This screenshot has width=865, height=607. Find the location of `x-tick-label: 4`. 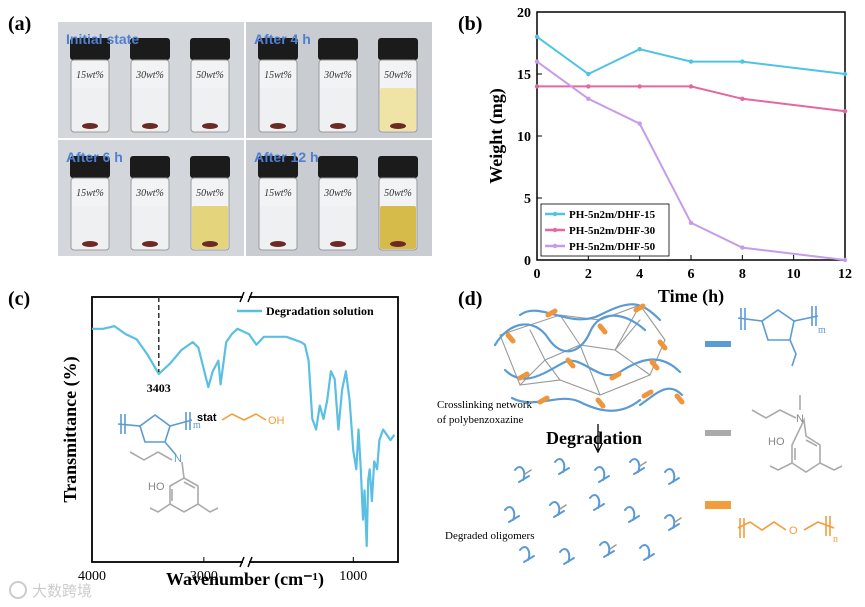

x-tick-label: 4 is located at coordinates (639, 274).